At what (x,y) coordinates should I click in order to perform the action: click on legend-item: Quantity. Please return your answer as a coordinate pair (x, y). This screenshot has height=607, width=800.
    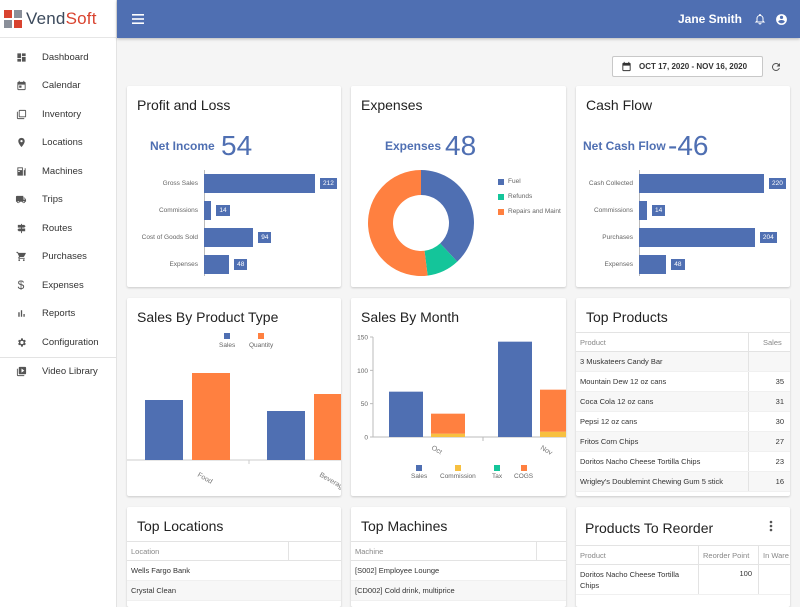
    Looking at the image, I should click on (261, 341).